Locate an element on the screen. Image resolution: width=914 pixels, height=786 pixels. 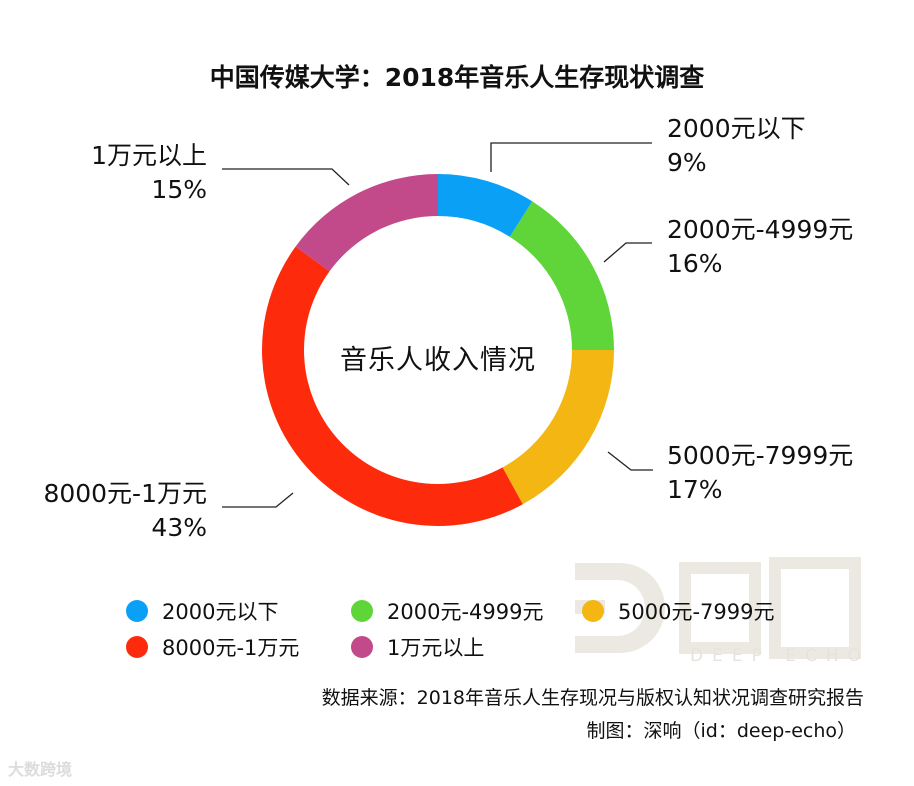
callout-2000-4999: 2000元-4999元 16% is located at coordinates (760, 247).